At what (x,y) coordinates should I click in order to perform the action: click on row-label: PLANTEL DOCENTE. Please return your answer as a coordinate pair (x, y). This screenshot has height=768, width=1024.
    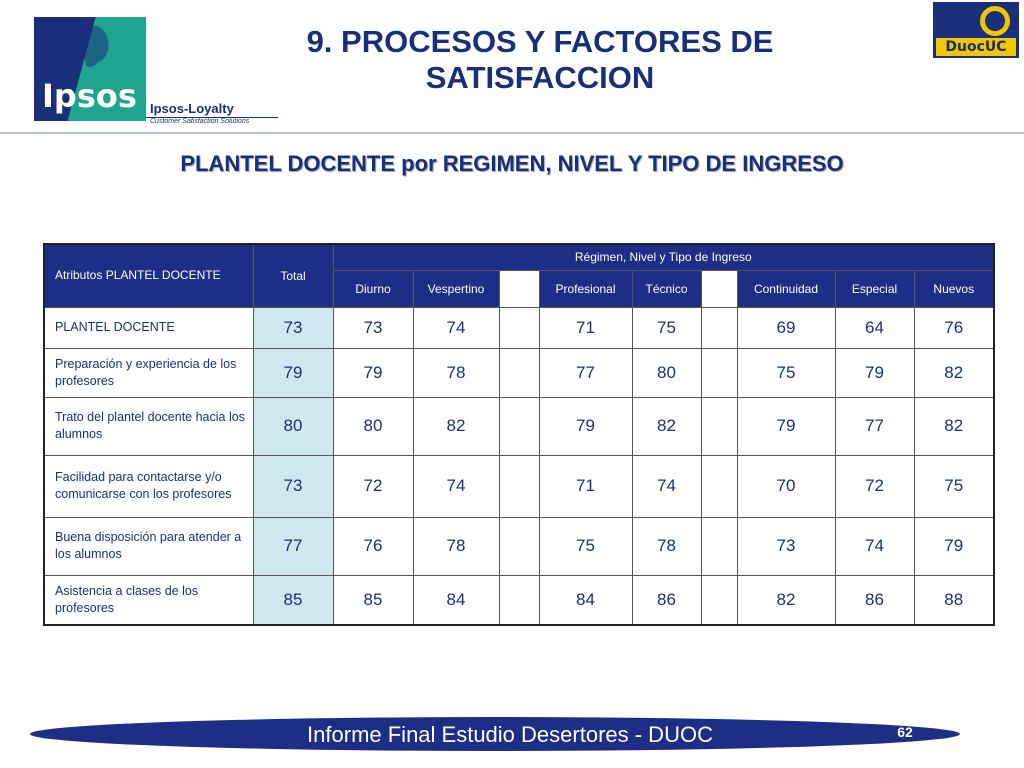
    Looking at the image, I should click on (148, 327).